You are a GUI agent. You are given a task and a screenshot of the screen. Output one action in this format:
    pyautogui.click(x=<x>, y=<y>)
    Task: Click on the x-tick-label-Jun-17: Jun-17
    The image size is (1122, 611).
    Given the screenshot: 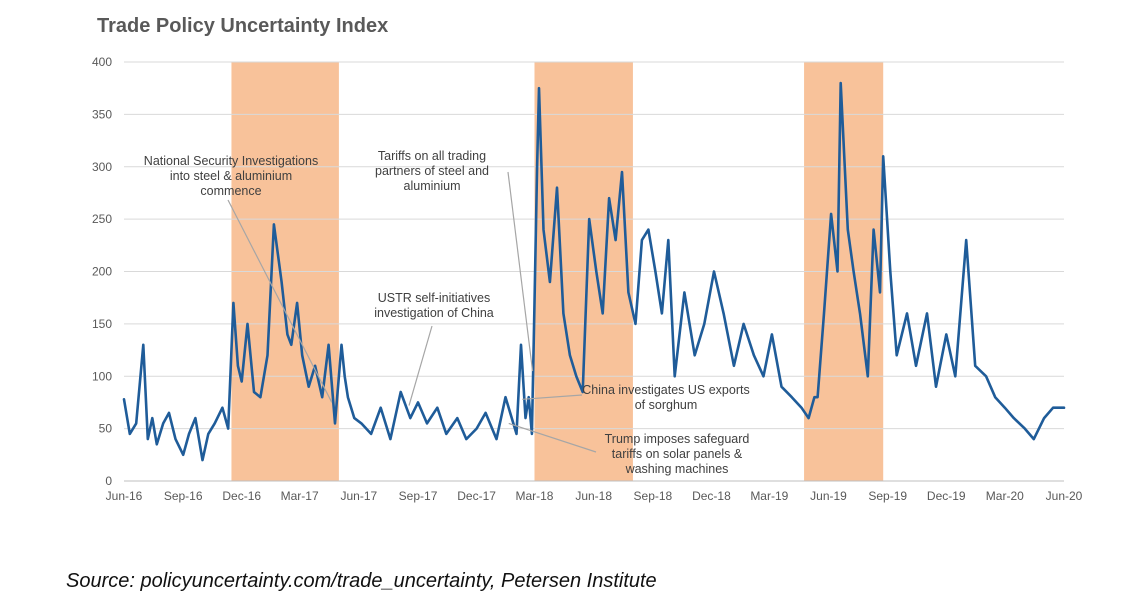 What is the action you would take?
    pyautogui.click(x=358, y=496)
    